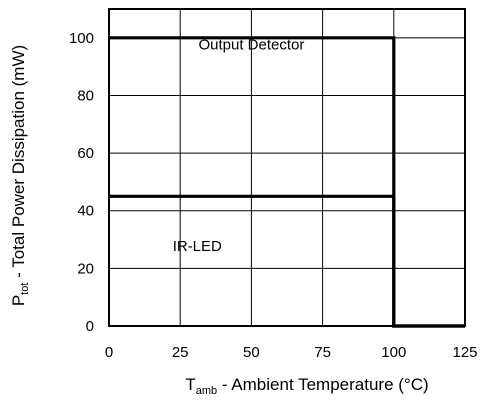  Describe the element at coordinates (85, 153) in the screenshot. I see `y-tick-label: 60` at that location.